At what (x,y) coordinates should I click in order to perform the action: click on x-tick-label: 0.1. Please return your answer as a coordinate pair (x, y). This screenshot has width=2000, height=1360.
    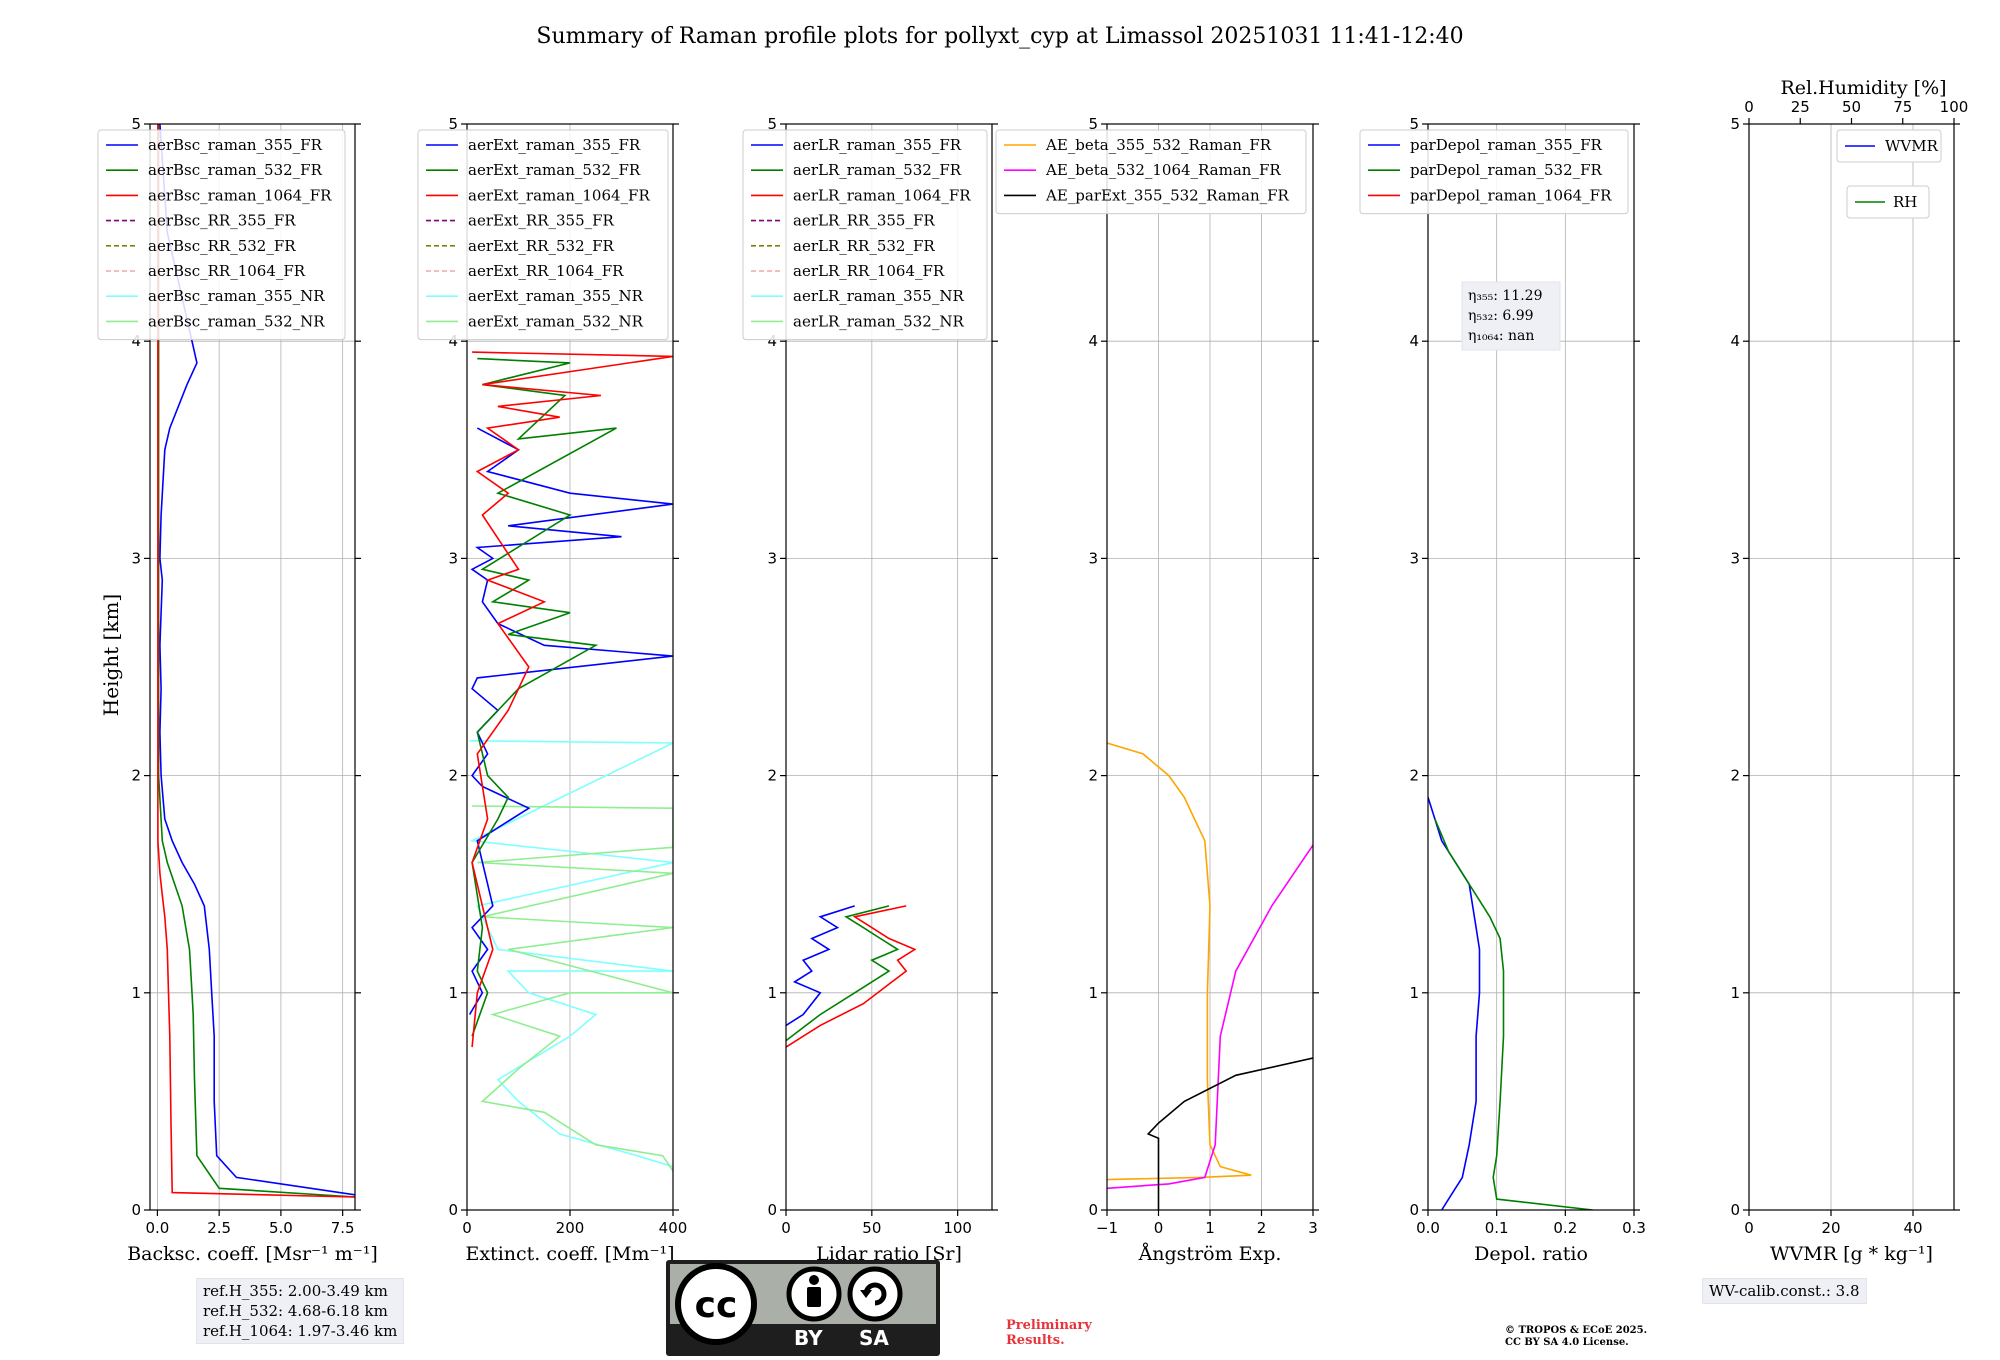
    Looking at the image, I should click on (1497, 1228).